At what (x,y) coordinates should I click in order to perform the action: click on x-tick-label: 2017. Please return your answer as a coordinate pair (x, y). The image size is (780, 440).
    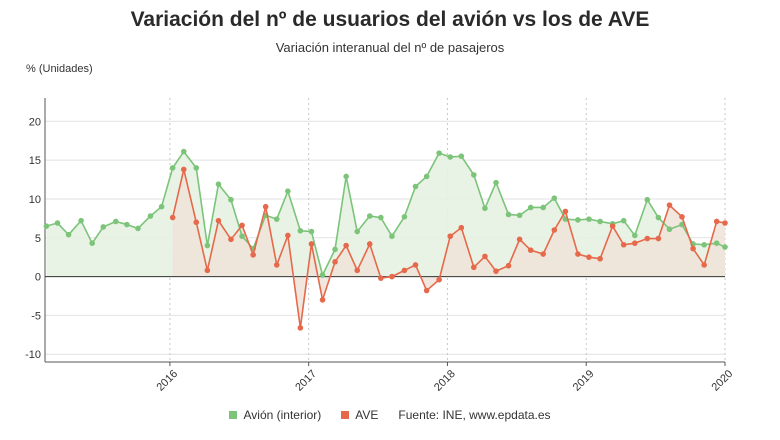
    Looking at the image, I should click on (306, 381).